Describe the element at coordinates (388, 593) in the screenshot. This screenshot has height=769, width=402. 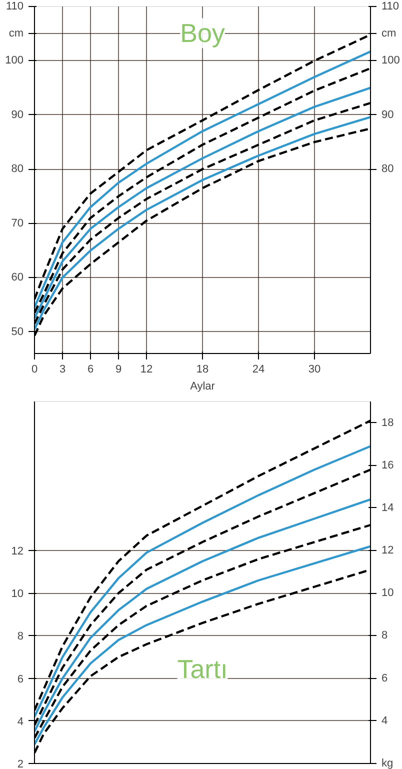
I see `y2-tick-label: 10` at that location.